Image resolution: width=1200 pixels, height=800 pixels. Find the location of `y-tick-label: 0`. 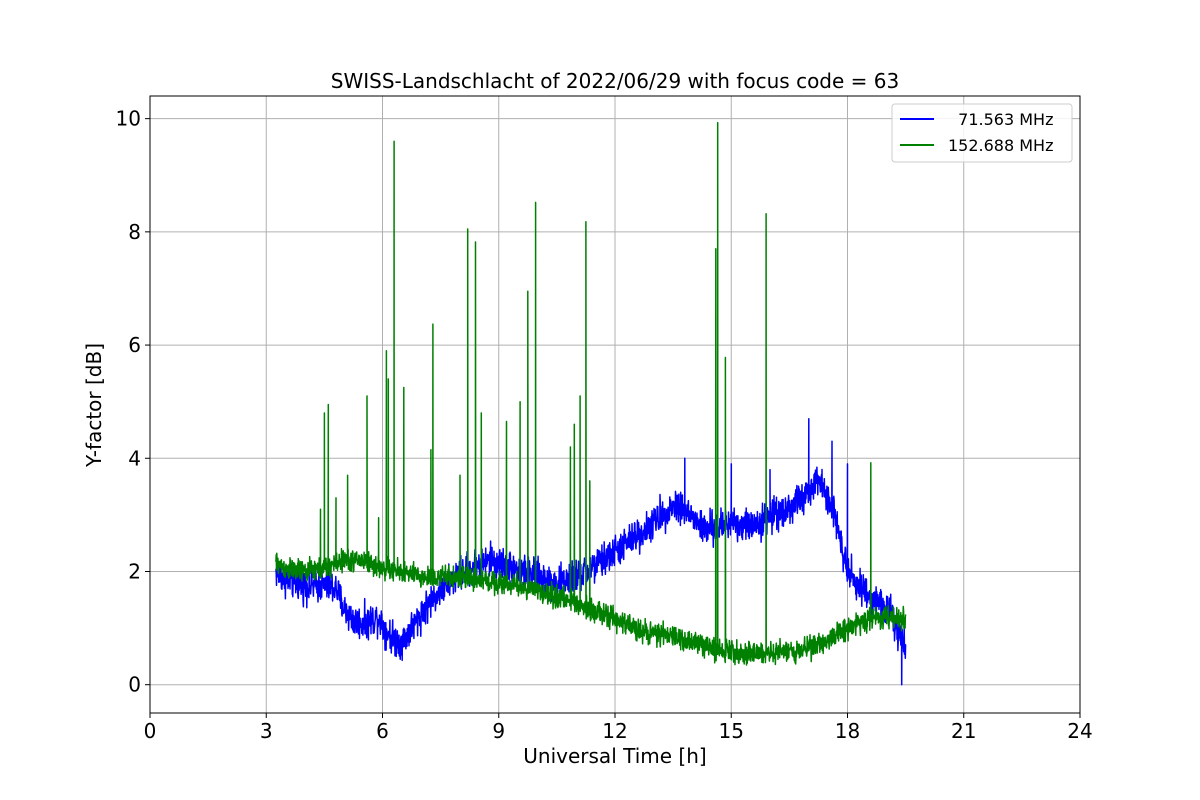

y-tick-label: 0 is located at coordinates (134, 685).